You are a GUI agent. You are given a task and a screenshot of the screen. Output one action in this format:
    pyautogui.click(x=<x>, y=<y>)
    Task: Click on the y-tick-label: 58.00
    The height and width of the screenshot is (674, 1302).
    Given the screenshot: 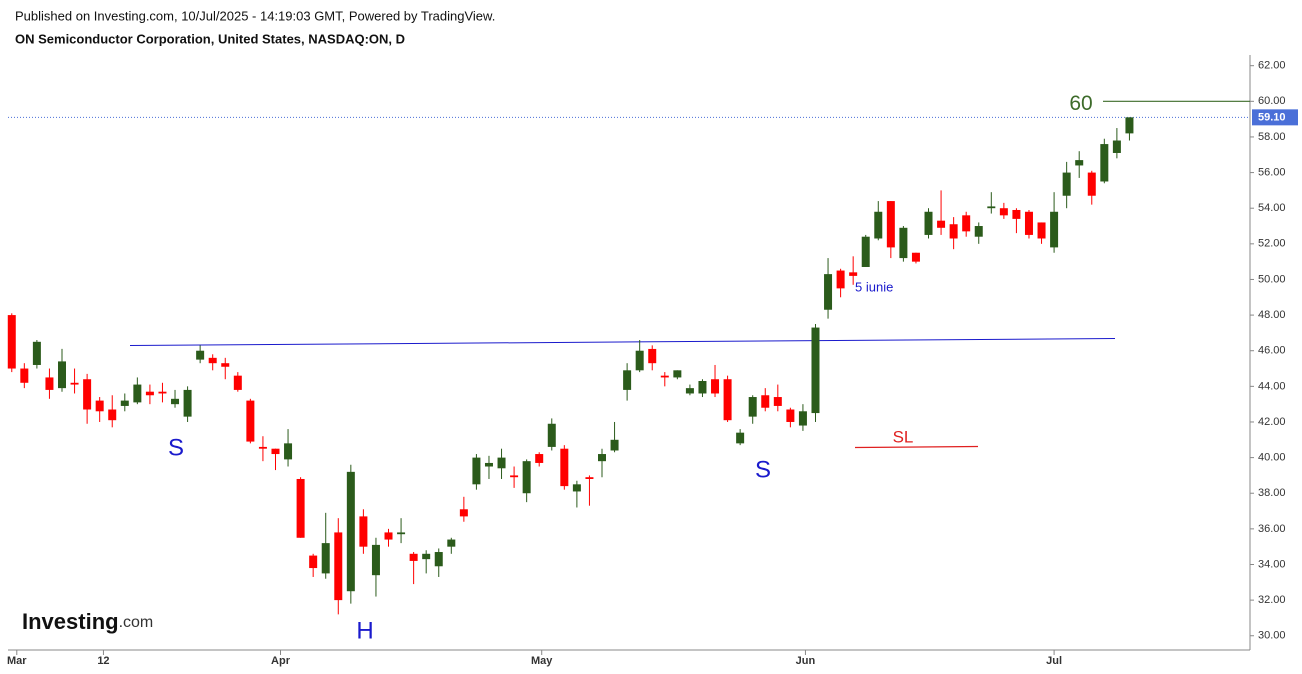 What is the action you would take?
    pyautogui.click(x=1272, y=137)
    